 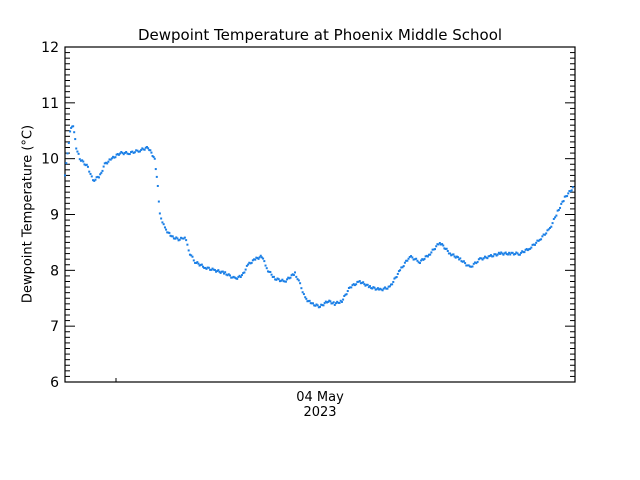 I want to click on svg-text: 10, so click(x=50, y=160).